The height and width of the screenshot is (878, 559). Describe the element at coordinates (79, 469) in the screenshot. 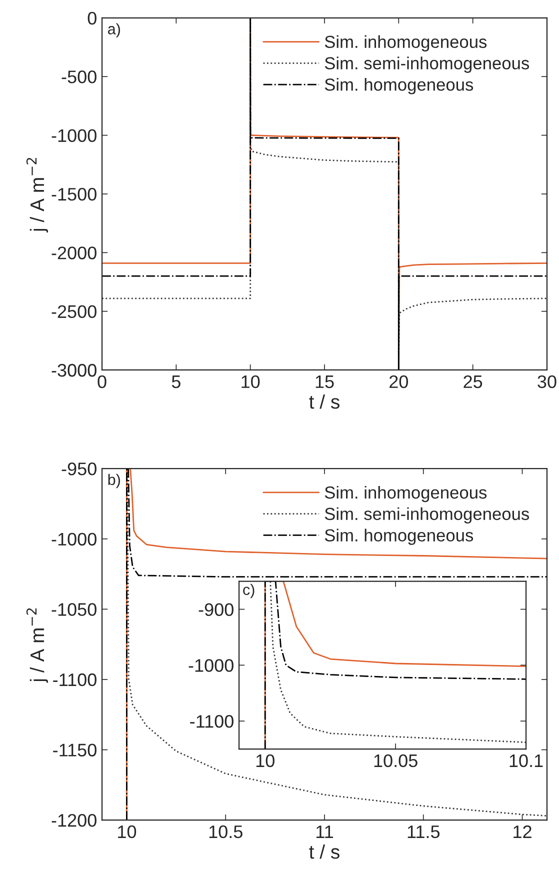

I see `y-tick-label: -950` at that location.